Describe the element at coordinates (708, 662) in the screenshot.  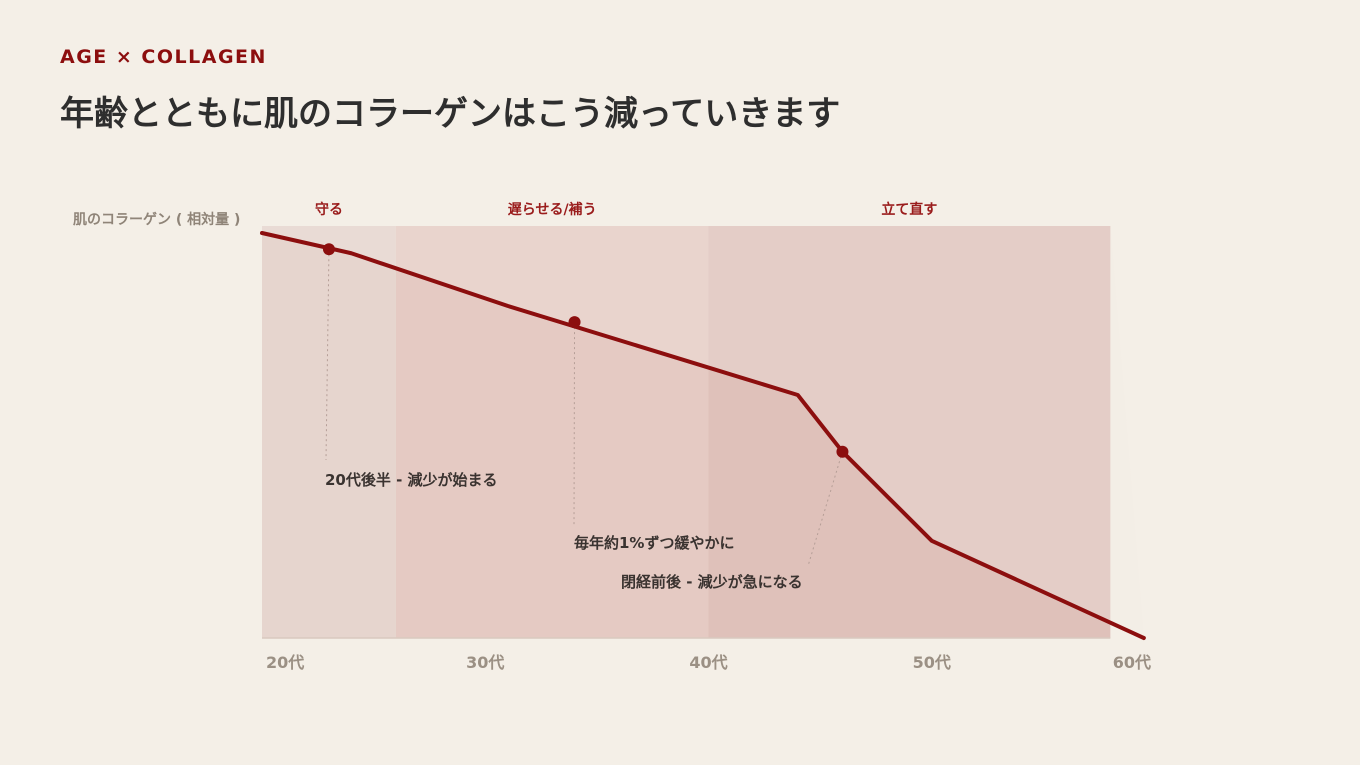
I see `x-tick-label-3: 40代` at that location.